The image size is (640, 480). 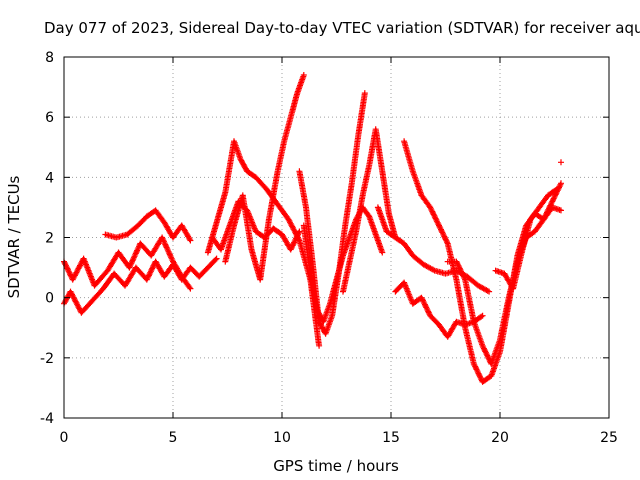 I want to click on y-tick-label: 4, so click(x=49, y=178).